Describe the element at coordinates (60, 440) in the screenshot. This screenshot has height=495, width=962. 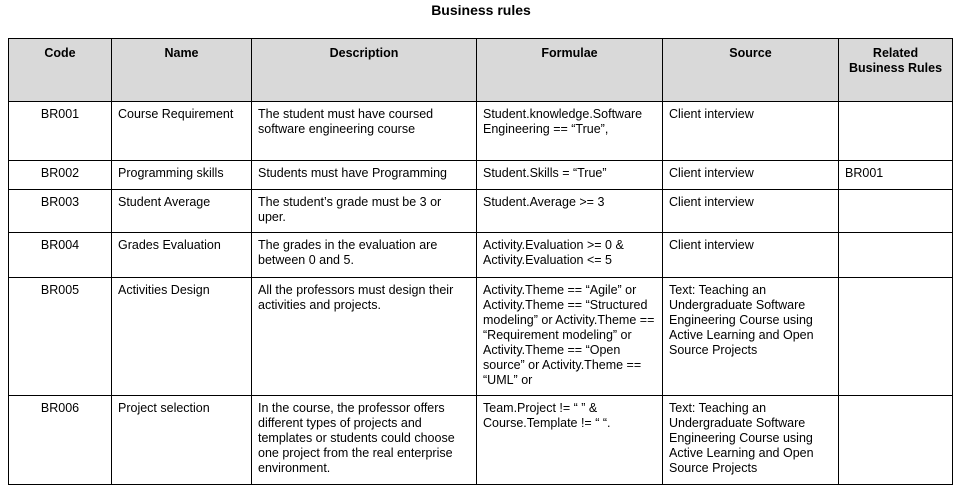
I see `cell-code: BR006` at that location.